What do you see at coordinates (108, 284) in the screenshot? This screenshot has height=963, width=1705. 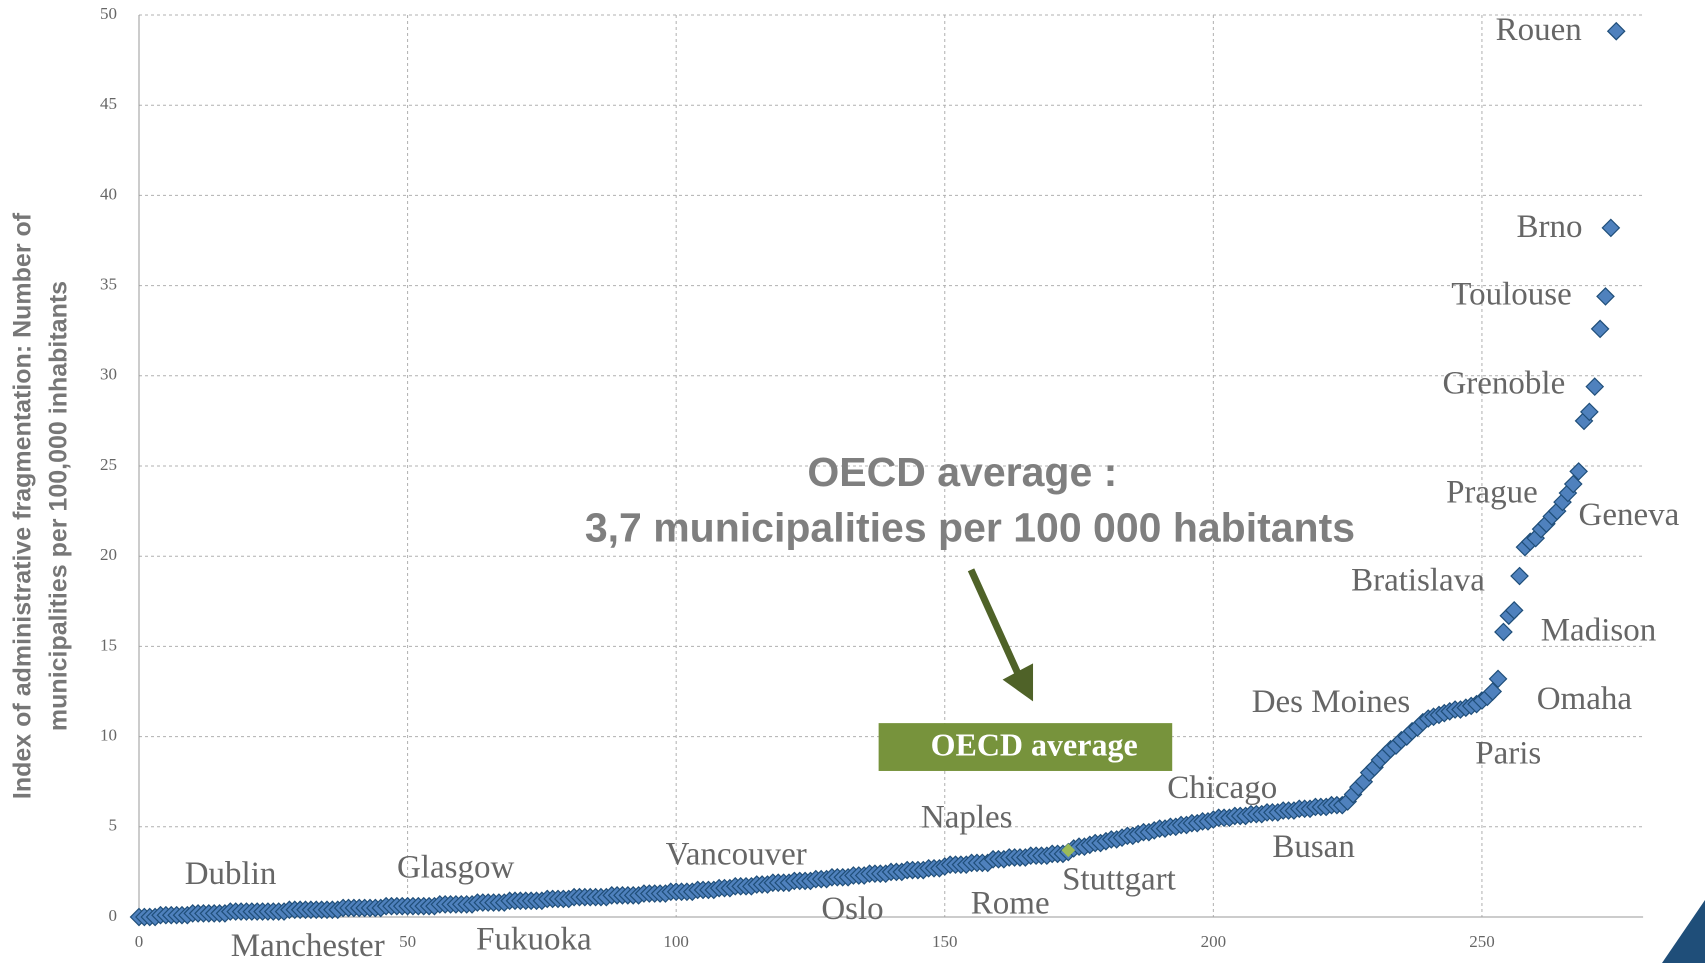 I see `y-tick-label: 35` at bounding box center [108, 284].